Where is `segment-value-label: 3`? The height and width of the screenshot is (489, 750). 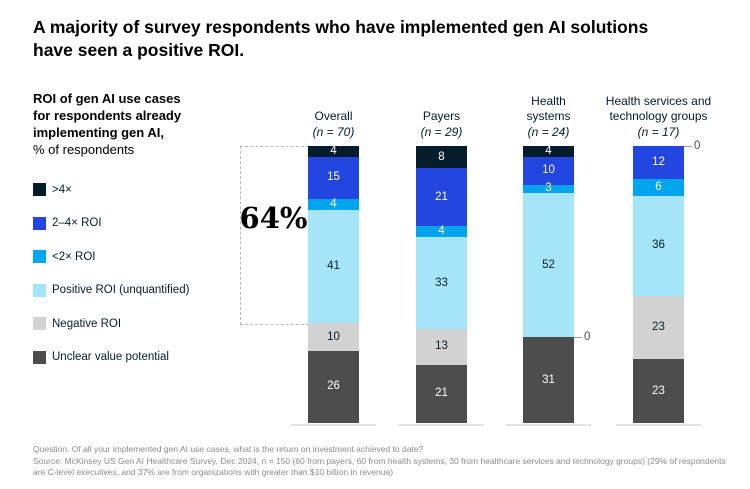 segment-value-label: 3 is located at coordinates (548, 188).